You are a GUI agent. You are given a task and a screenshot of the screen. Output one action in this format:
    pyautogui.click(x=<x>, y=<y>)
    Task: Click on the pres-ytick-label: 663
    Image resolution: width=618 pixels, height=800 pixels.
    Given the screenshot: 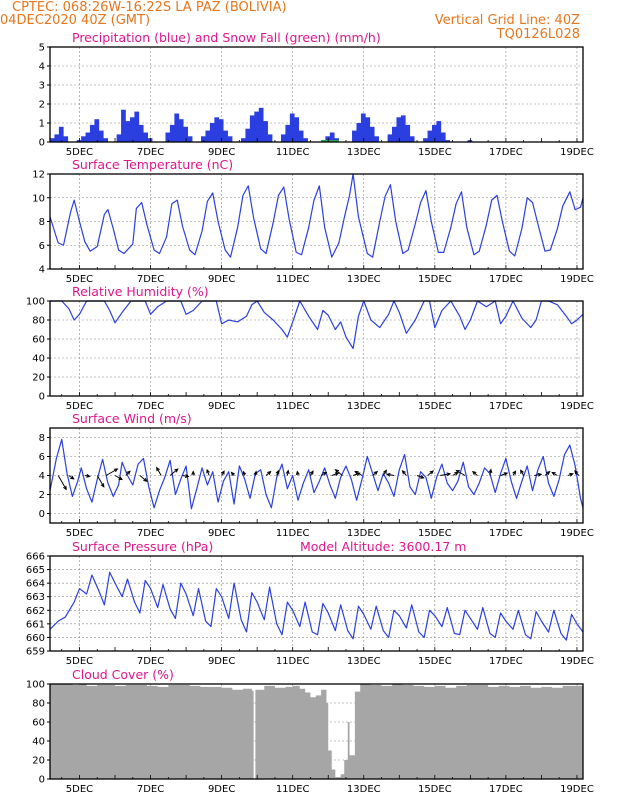 What is the action you would take?
    pyautogui.click(x=35, y=597)
    